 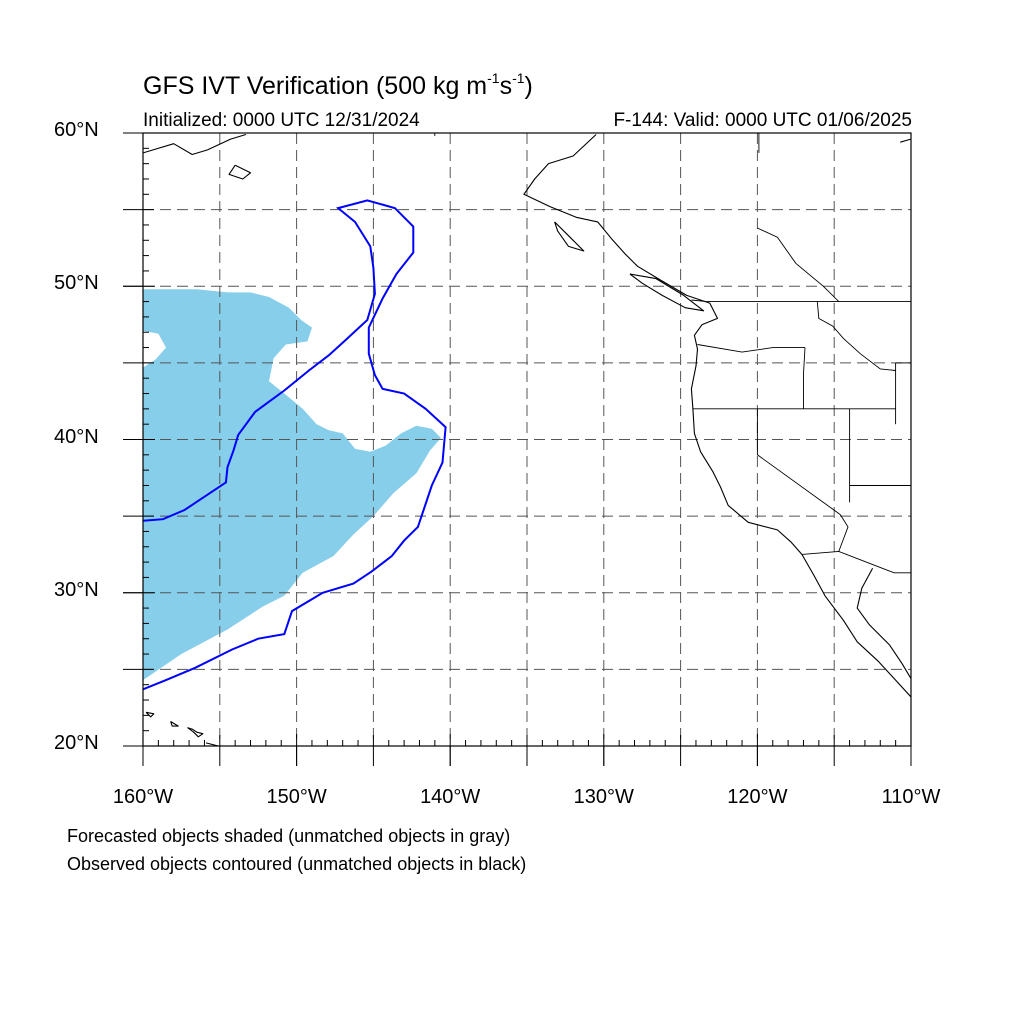 I want to click on lon-tick-label: 160°W, so click(x=143, y=797).